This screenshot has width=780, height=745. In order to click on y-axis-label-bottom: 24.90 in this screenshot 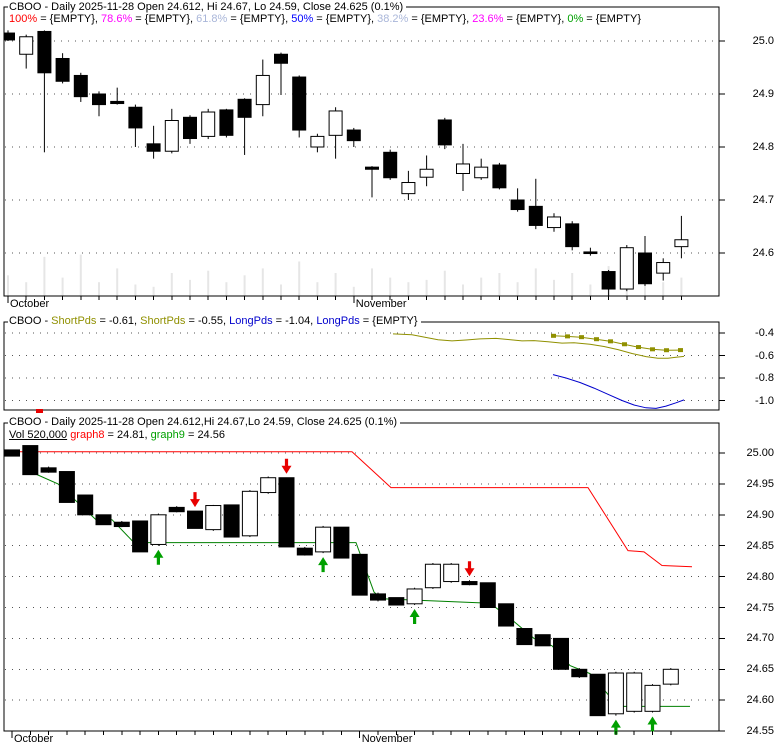, I will do `click(760, 514)`.